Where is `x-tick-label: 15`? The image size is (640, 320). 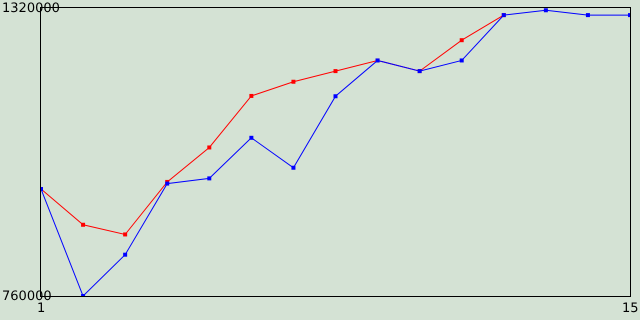 x-tick-label: 15 is located at coordinates (630, 308).